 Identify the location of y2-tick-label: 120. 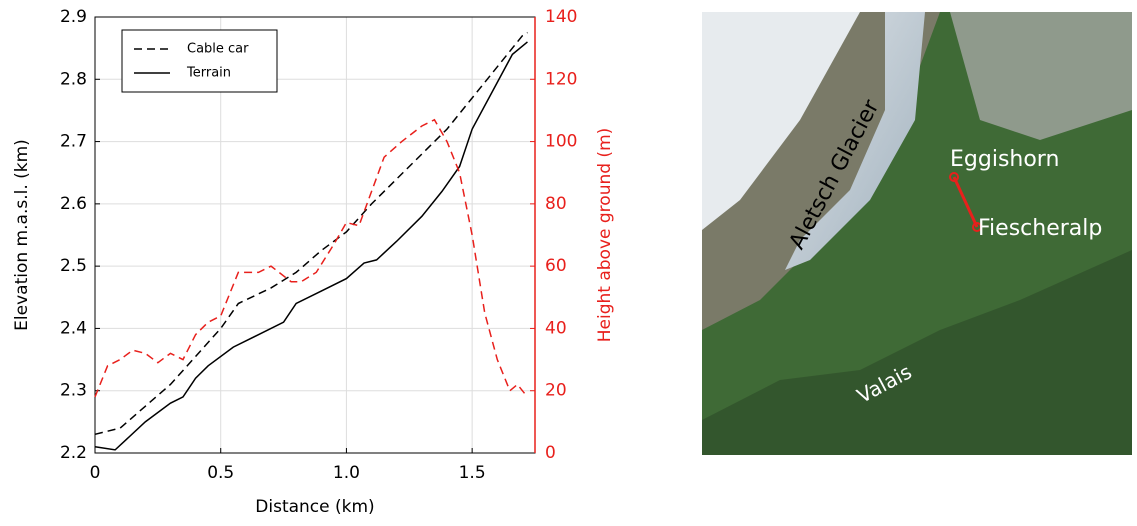
(561, 79).